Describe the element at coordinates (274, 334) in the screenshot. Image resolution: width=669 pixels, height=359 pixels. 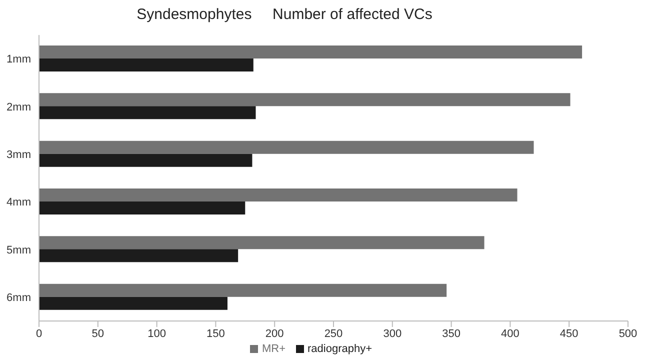
I see `x-tick-label: 200` at that location.